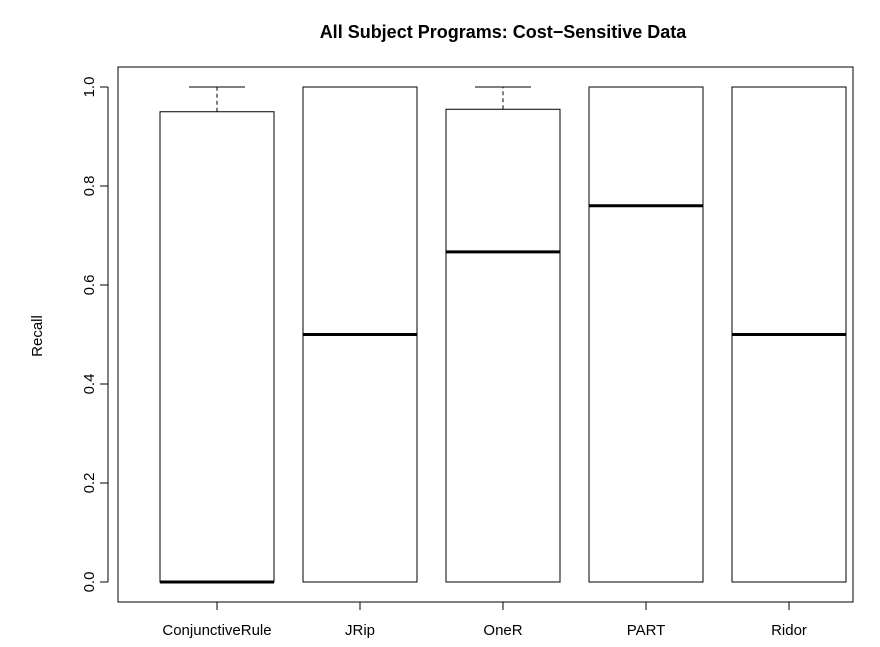 The width and height of the screenshot is (880, 647). What do you see at coordinates (37, 336) in the screenshot?
I see `y-axis-label: Recall` at bounding box center [37, 336].